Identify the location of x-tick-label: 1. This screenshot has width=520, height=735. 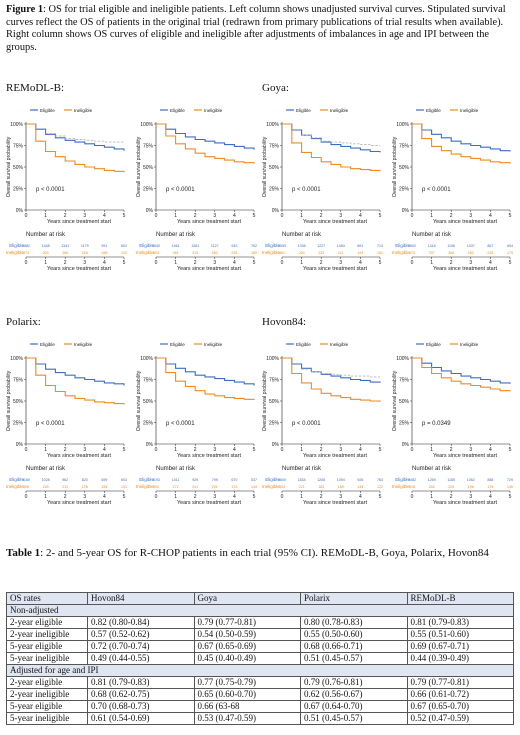
(45, 216).